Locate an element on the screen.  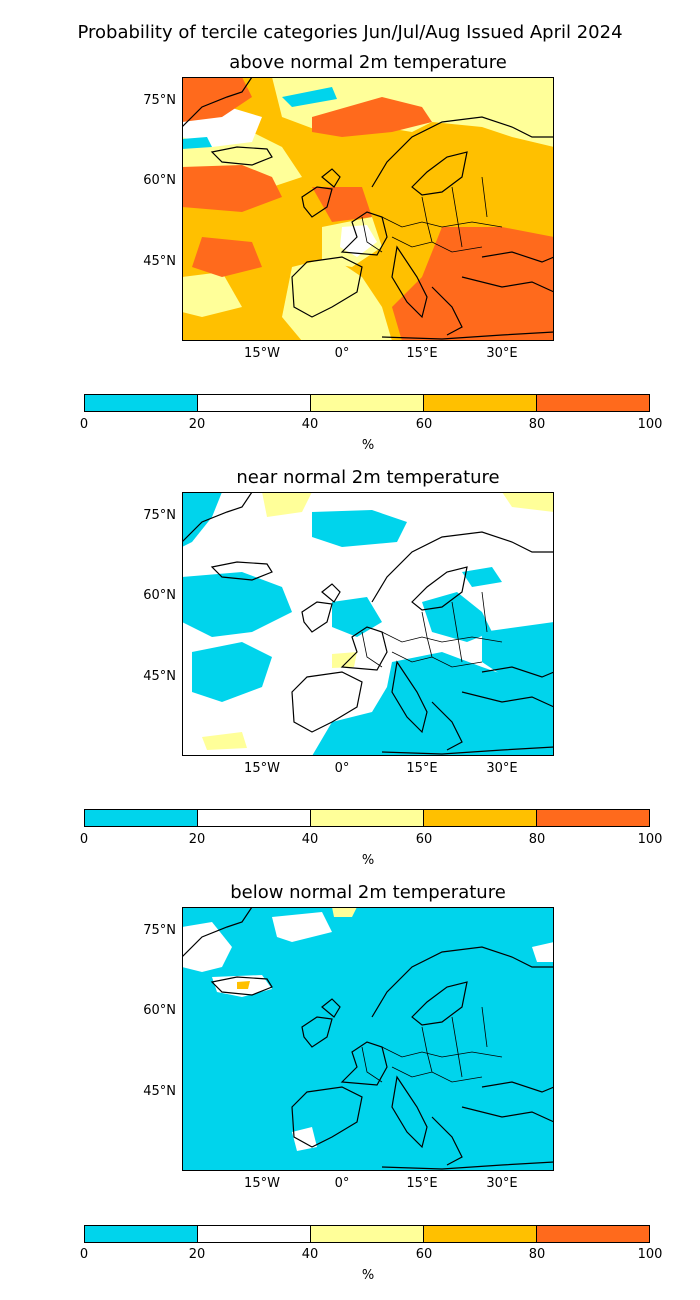
field-yellow-iberia is located at coordinates (337, 299).